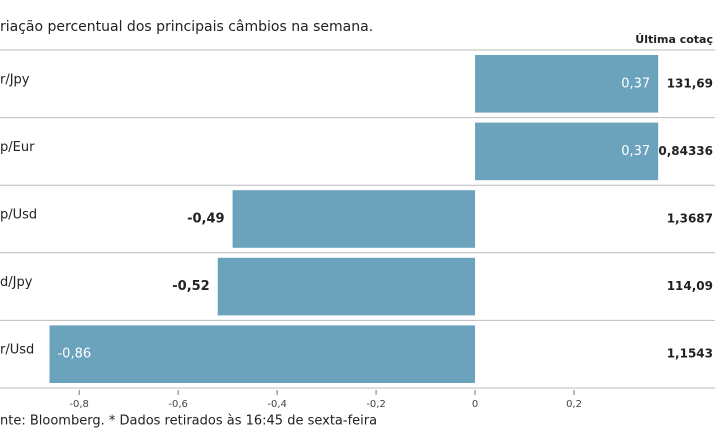 This screenshot has height=445, width=715. Describe the element at coordinates (690, 83) in the screenshot. I see `last-quote: 131,69` at that location.